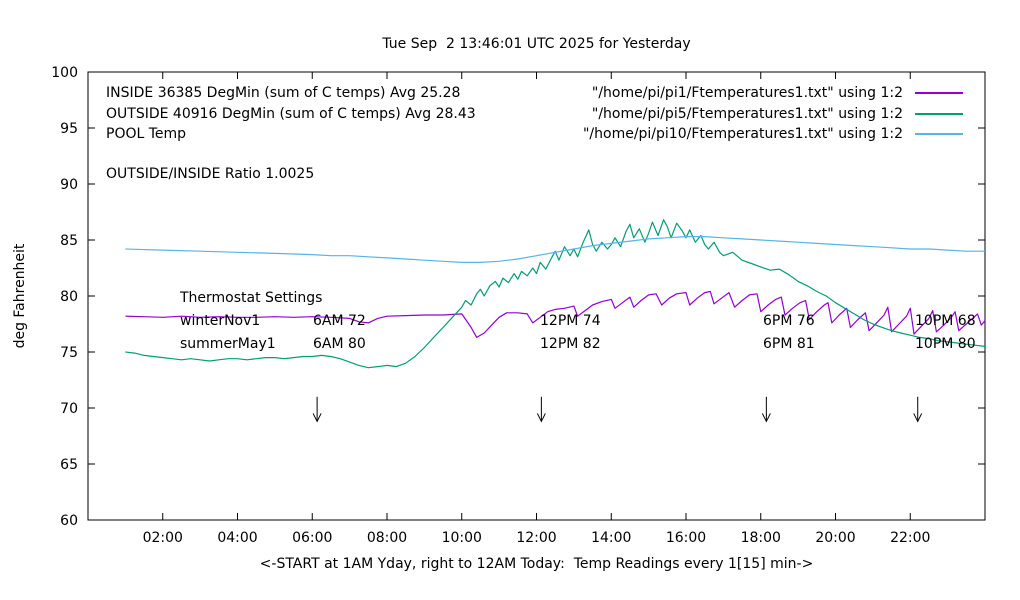 The height and width of the screenshot is (600, 1020). Describe the element at coordinates (910, 538) in the screenshot. I see `x-tick-label: 22:00` at that location.